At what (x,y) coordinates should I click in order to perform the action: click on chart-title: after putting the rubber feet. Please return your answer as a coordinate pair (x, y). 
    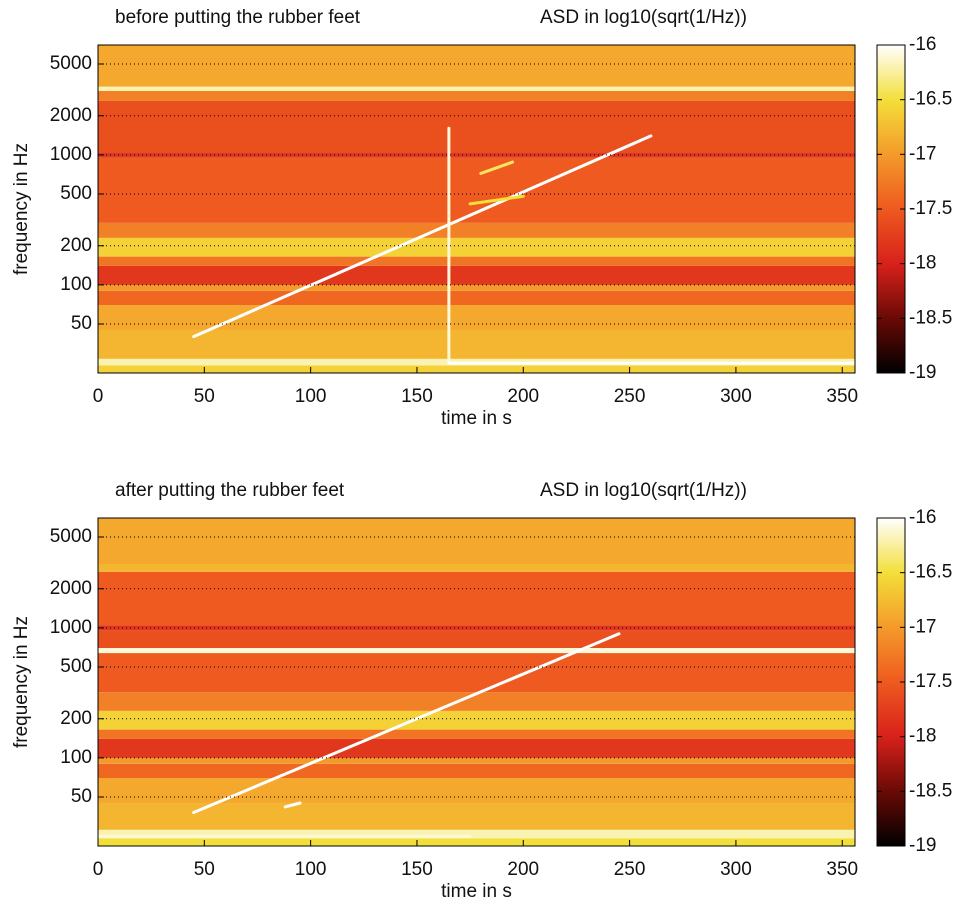
    Looking at the image, I should click on (230, 490).